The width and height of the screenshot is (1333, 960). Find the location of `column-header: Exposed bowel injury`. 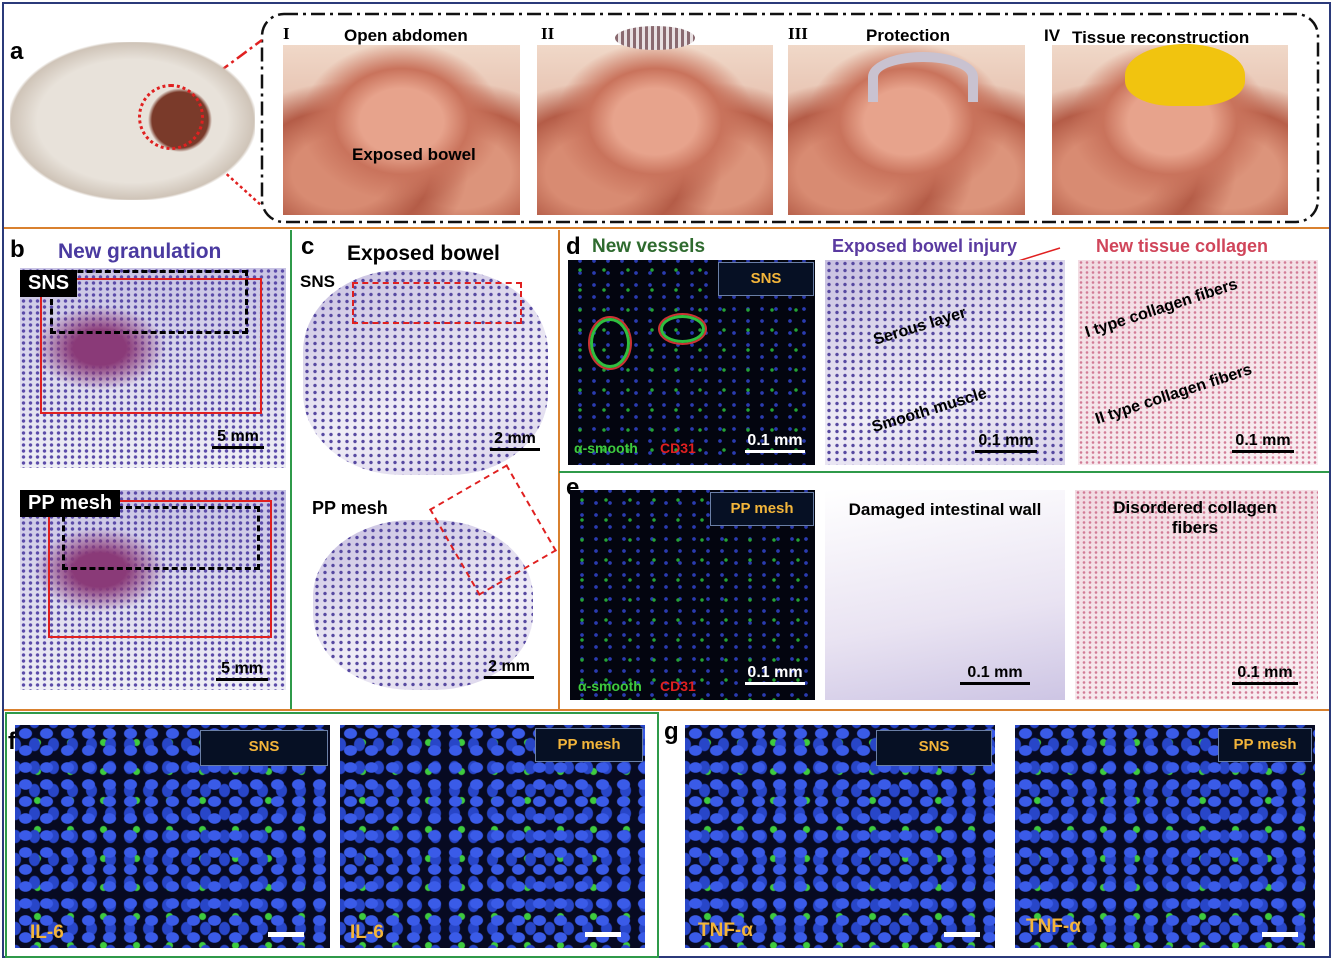

column-header: Exposed bowel injury is located at coordinates (925, 246).